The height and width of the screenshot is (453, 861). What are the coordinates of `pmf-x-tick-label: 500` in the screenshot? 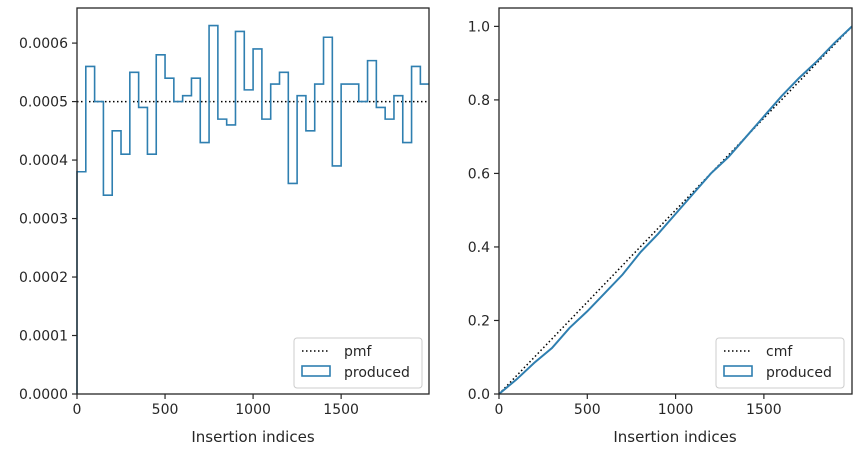 It's located at (165, 410).